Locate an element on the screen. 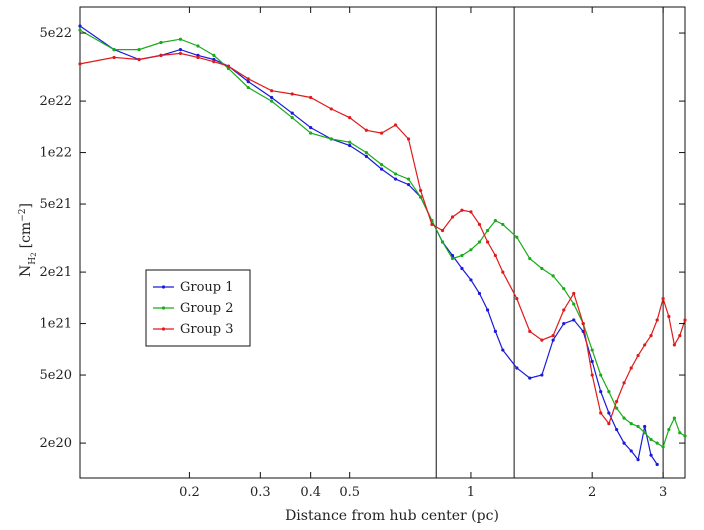  y-axis-title-subsubscript: 2 is located at coordinates (34, 254).